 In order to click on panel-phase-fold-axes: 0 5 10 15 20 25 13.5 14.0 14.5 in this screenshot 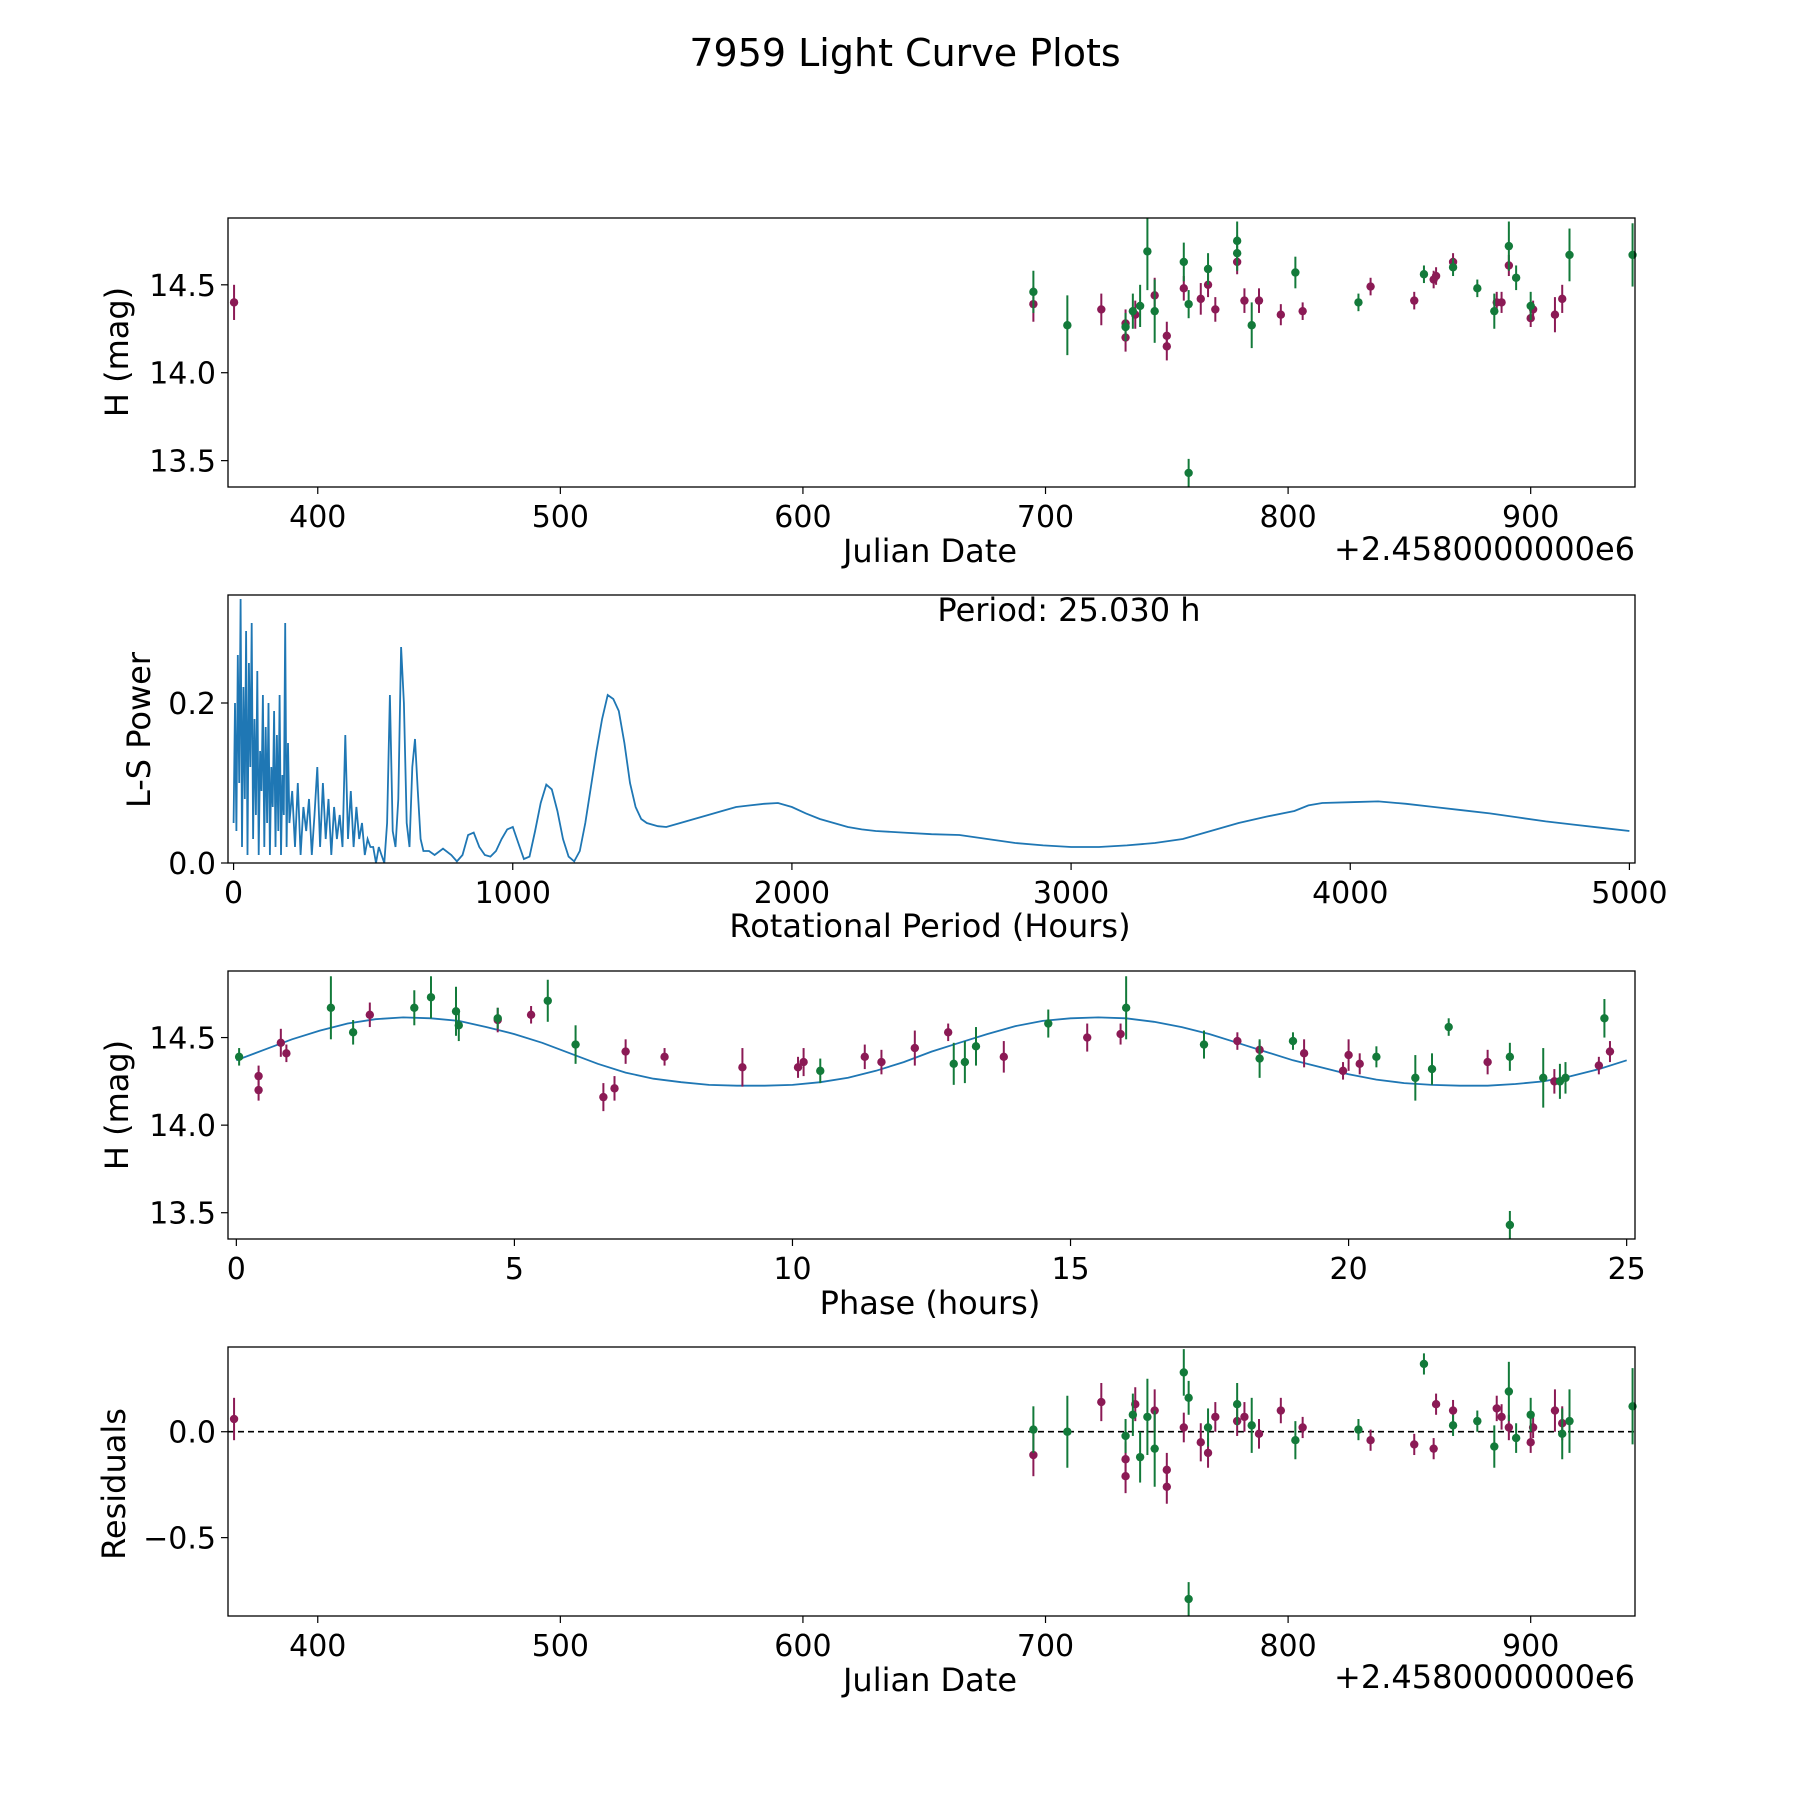, I will do `click(897, 1154)`.